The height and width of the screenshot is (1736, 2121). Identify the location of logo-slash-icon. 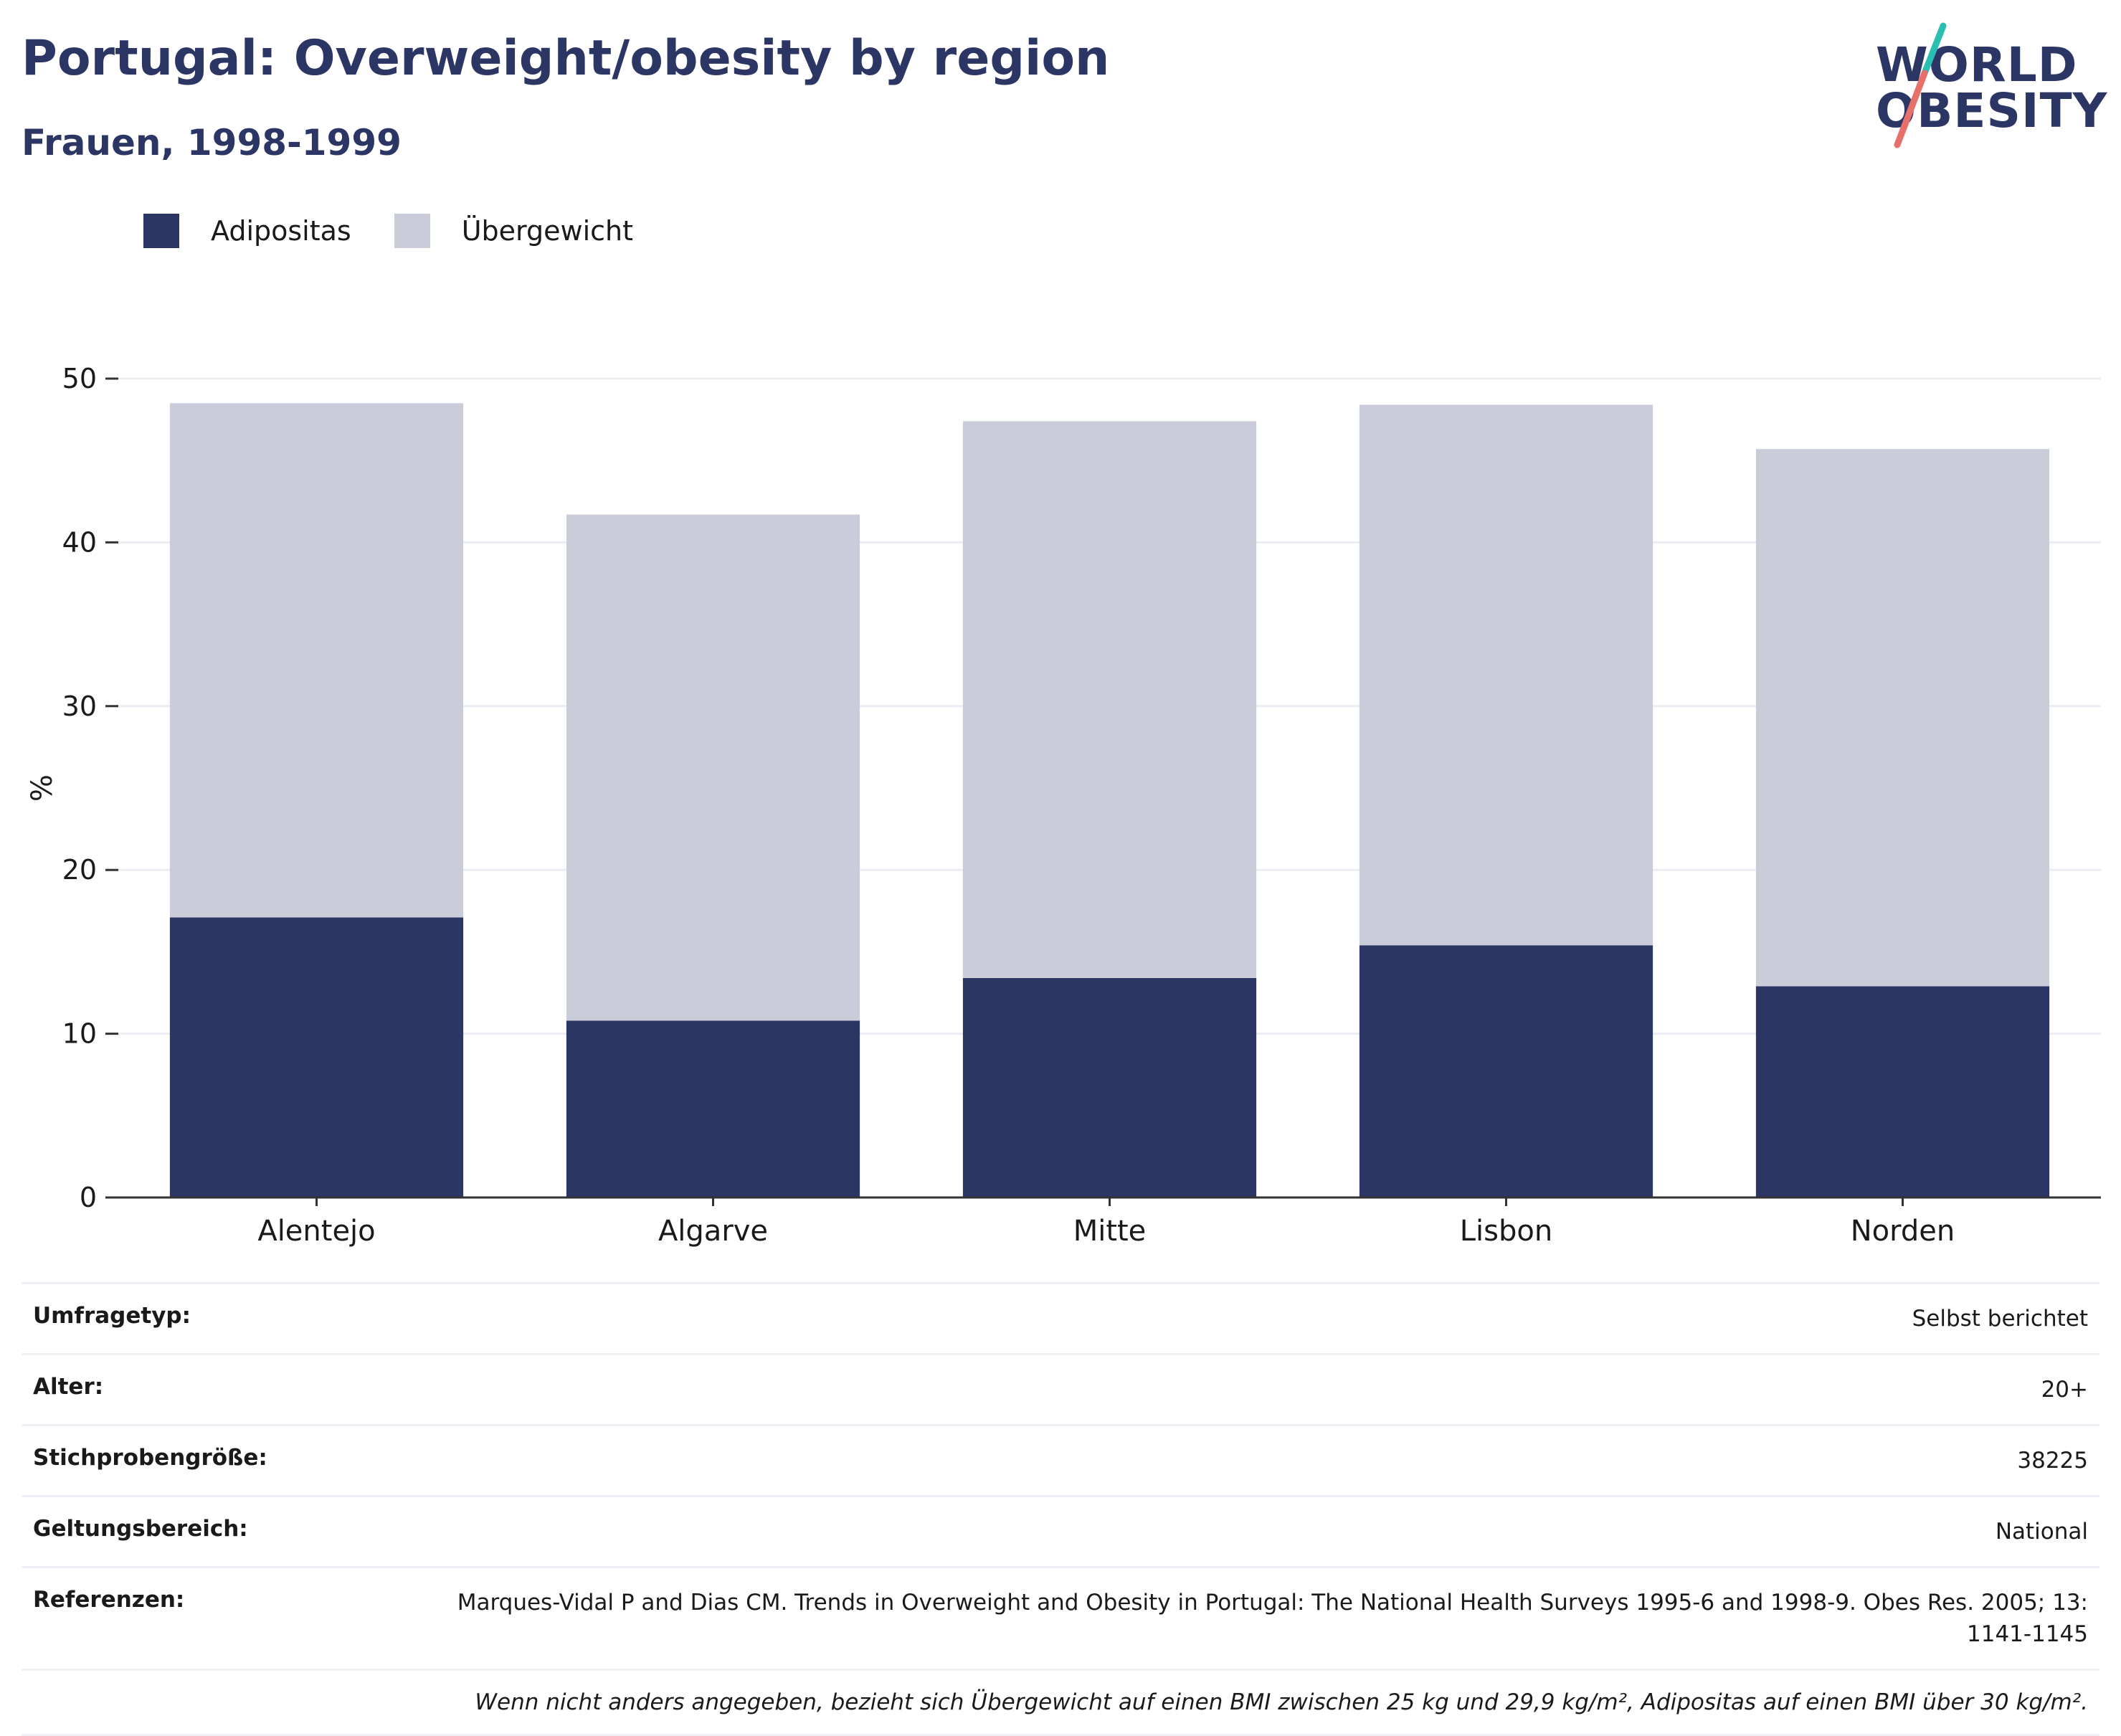
(1920, 85).